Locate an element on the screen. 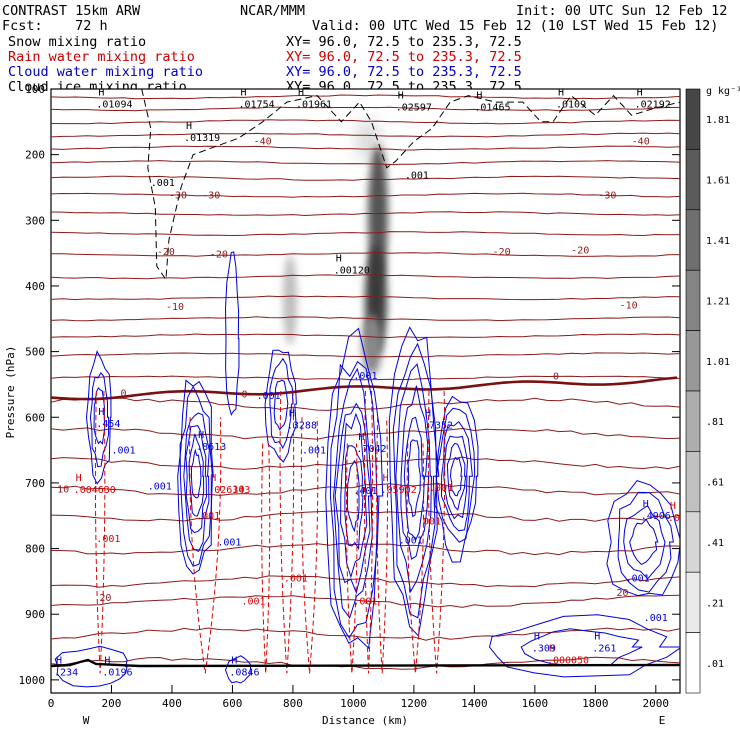 The image size is (740, 740). colorbar-tick-label: .41 is located at coordinates (715, 543).